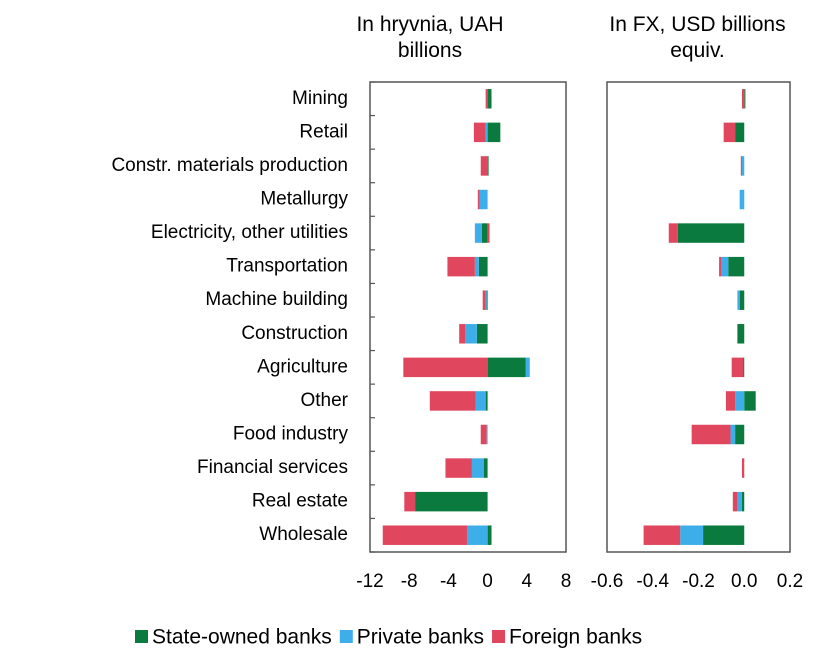 The height and width of the screenshot is (652, 823). Describe the element at coordinates (566, 581) in the screenshot. I see `x-tick-label: 8` at that location.